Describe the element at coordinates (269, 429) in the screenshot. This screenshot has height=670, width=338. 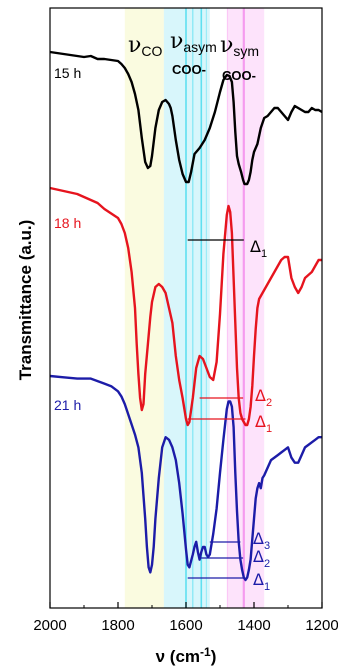
I see `delta-sub-1-1: 1` at that location.